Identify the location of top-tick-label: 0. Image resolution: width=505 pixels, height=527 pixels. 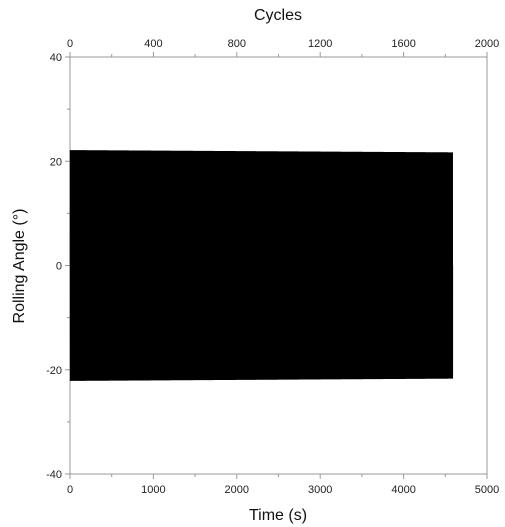
(70, 44).